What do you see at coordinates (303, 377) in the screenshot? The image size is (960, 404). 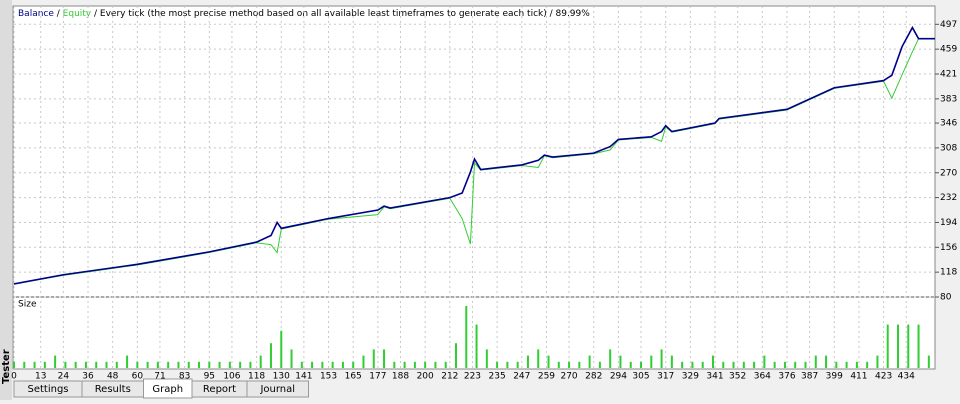 I see `x-tick-label: 141` at bounding box center [303, 377].